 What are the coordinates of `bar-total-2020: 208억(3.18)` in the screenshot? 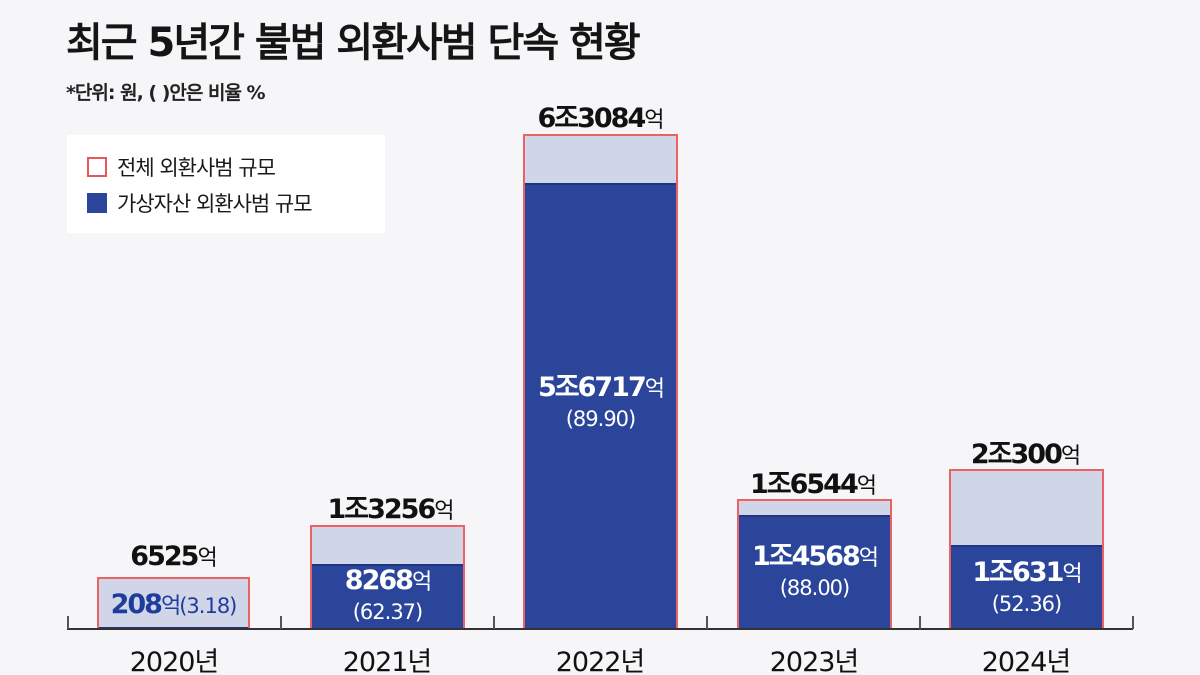 It's located at (173, 603).